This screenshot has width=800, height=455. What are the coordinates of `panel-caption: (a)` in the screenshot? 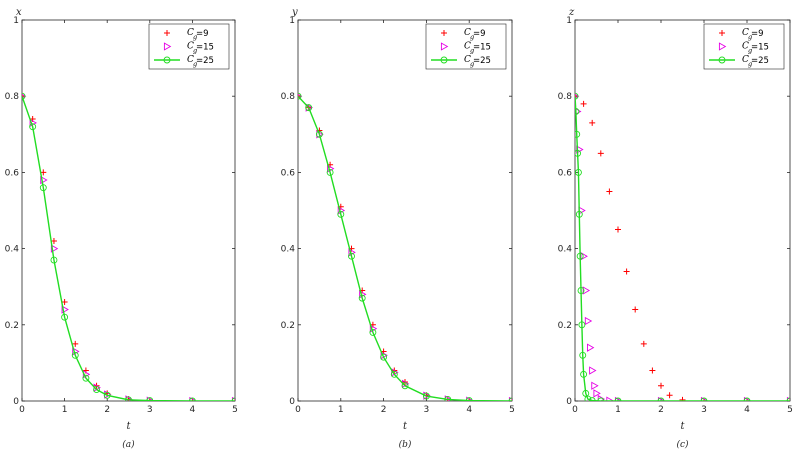 It's located at (128, 444).